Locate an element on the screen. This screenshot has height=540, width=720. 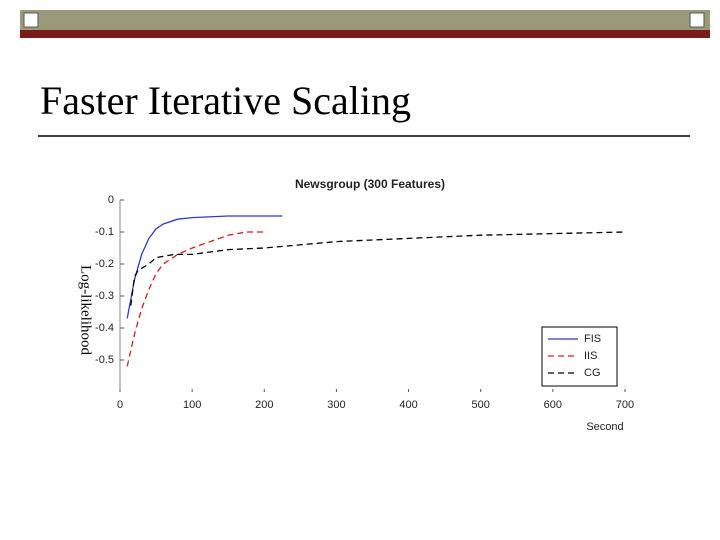
chart-title: Newsgroup (300 Features) is located at coordinates (370, 184).